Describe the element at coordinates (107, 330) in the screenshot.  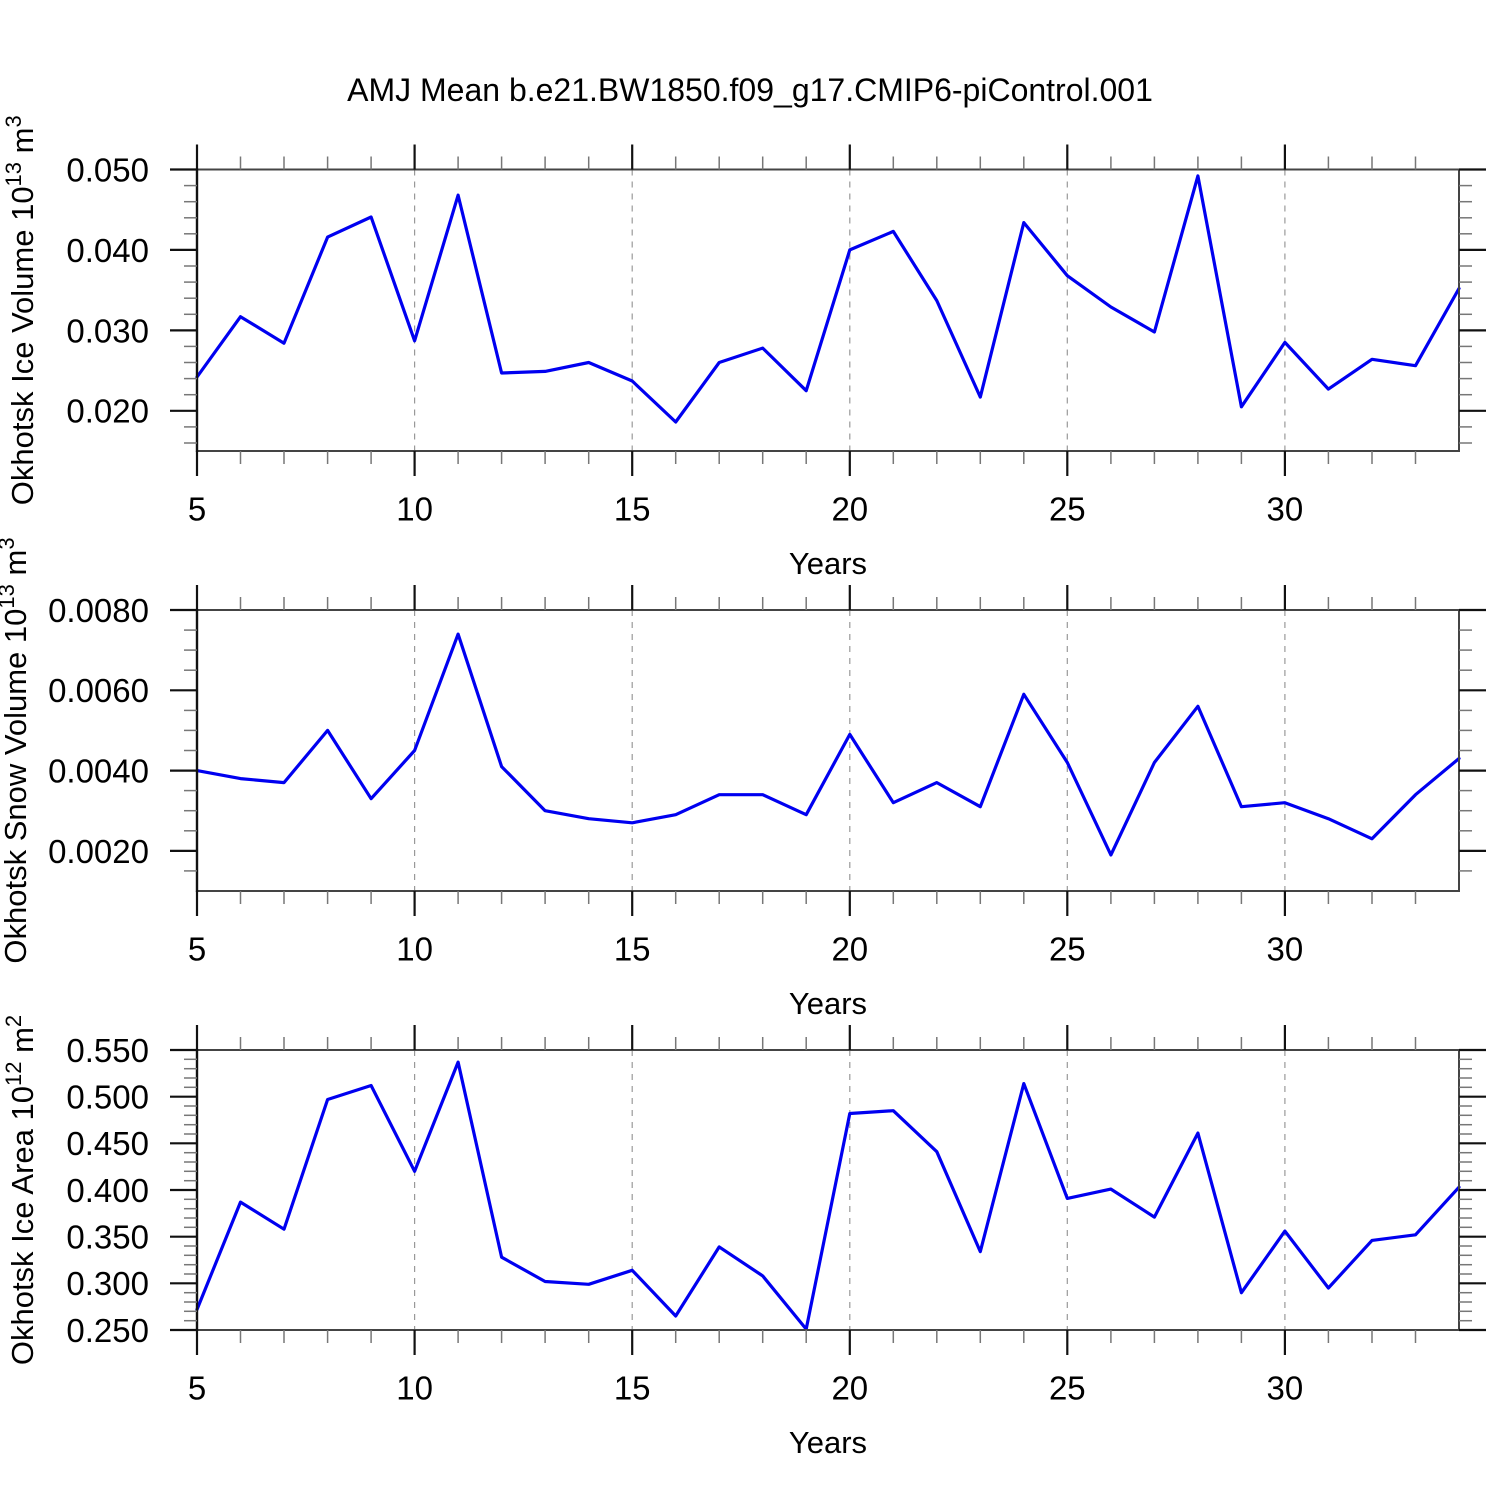
I see `y-tick-label: 0.030` at that location.